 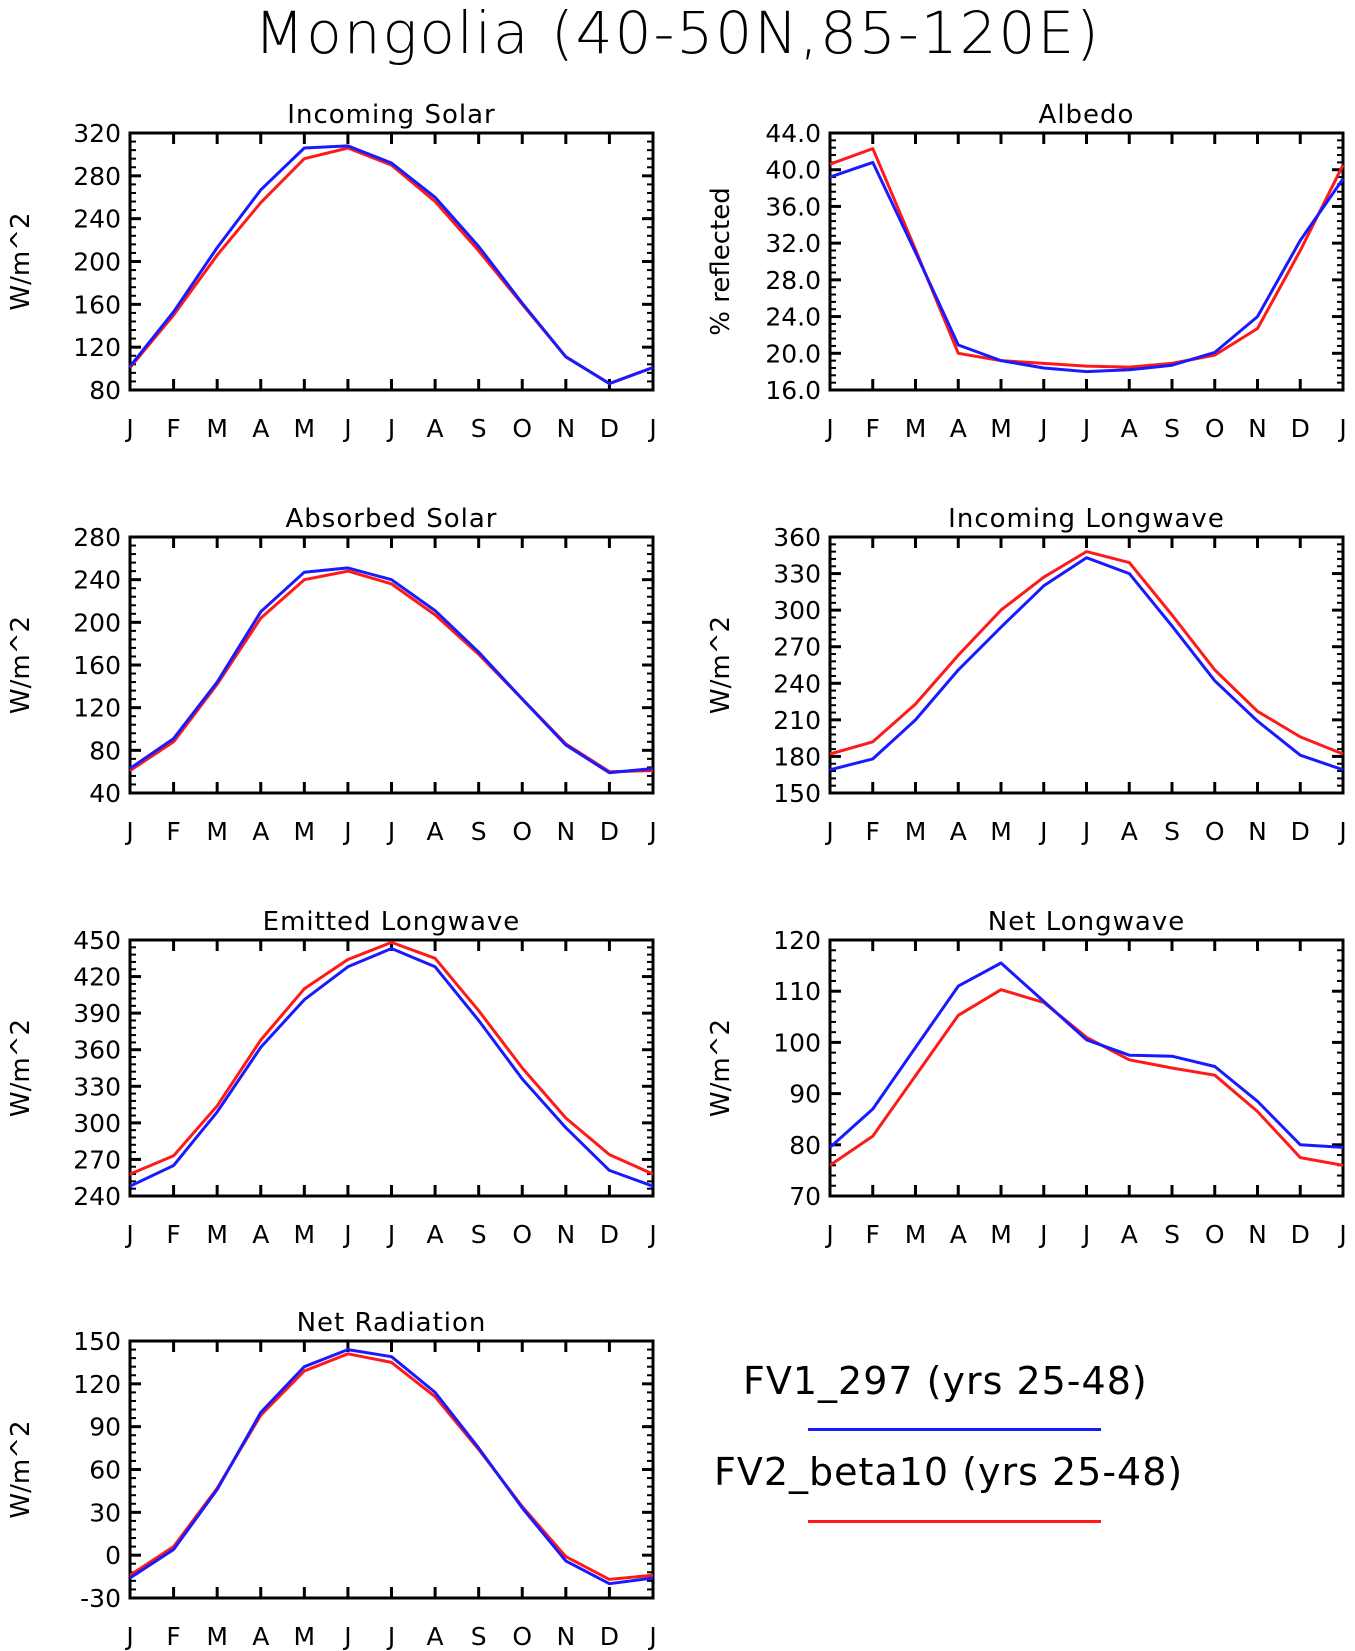 What do you see at coordinates (793, 243) in the screenshot?
I see `y-tick-label: 32.0` at bounding box center [793, 243].